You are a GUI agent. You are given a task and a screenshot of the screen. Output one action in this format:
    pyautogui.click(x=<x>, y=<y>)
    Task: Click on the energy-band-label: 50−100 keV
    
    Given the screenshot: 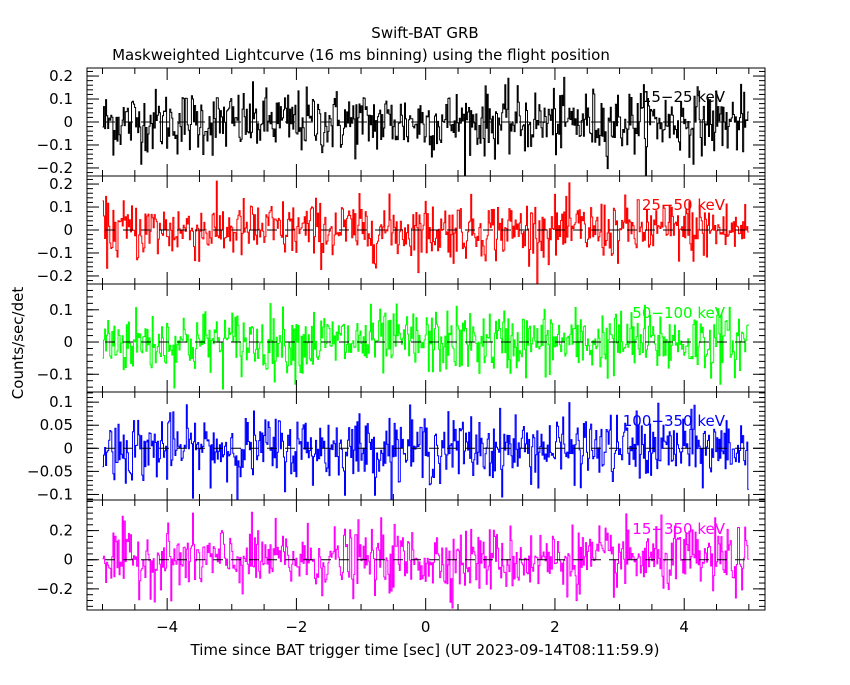 What is the action you would take?
    pyautogui.click(x=678, y=313)
    